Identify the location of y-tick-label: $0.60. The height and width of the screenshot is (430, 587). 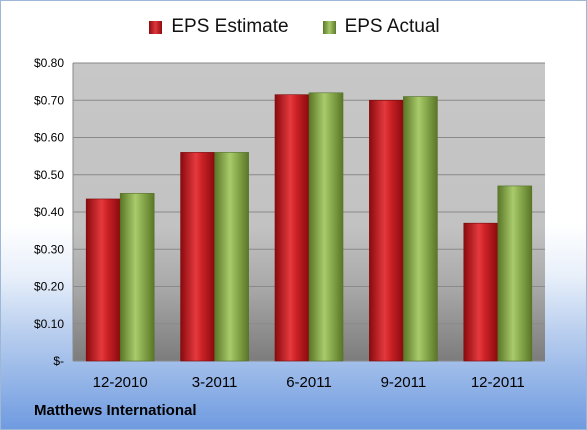
(49, 138).